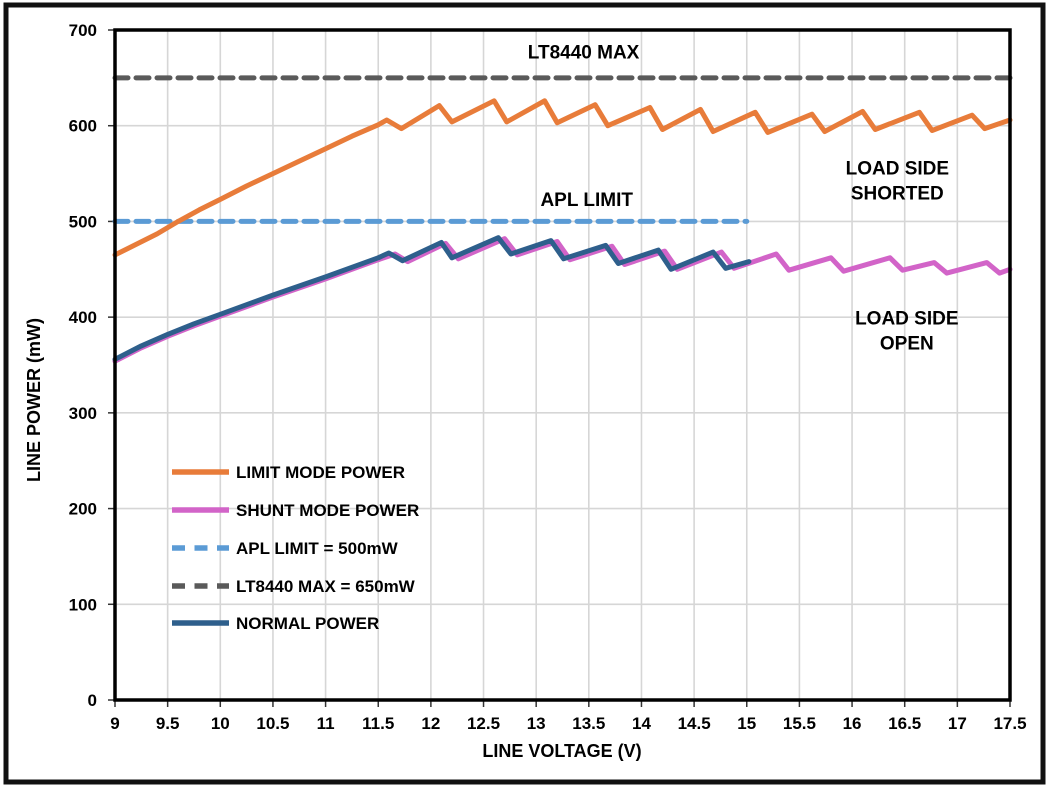 The width and height of the screenshot is (1048, 795). I want to click on x-tick-label: 9, so click(114, 723).